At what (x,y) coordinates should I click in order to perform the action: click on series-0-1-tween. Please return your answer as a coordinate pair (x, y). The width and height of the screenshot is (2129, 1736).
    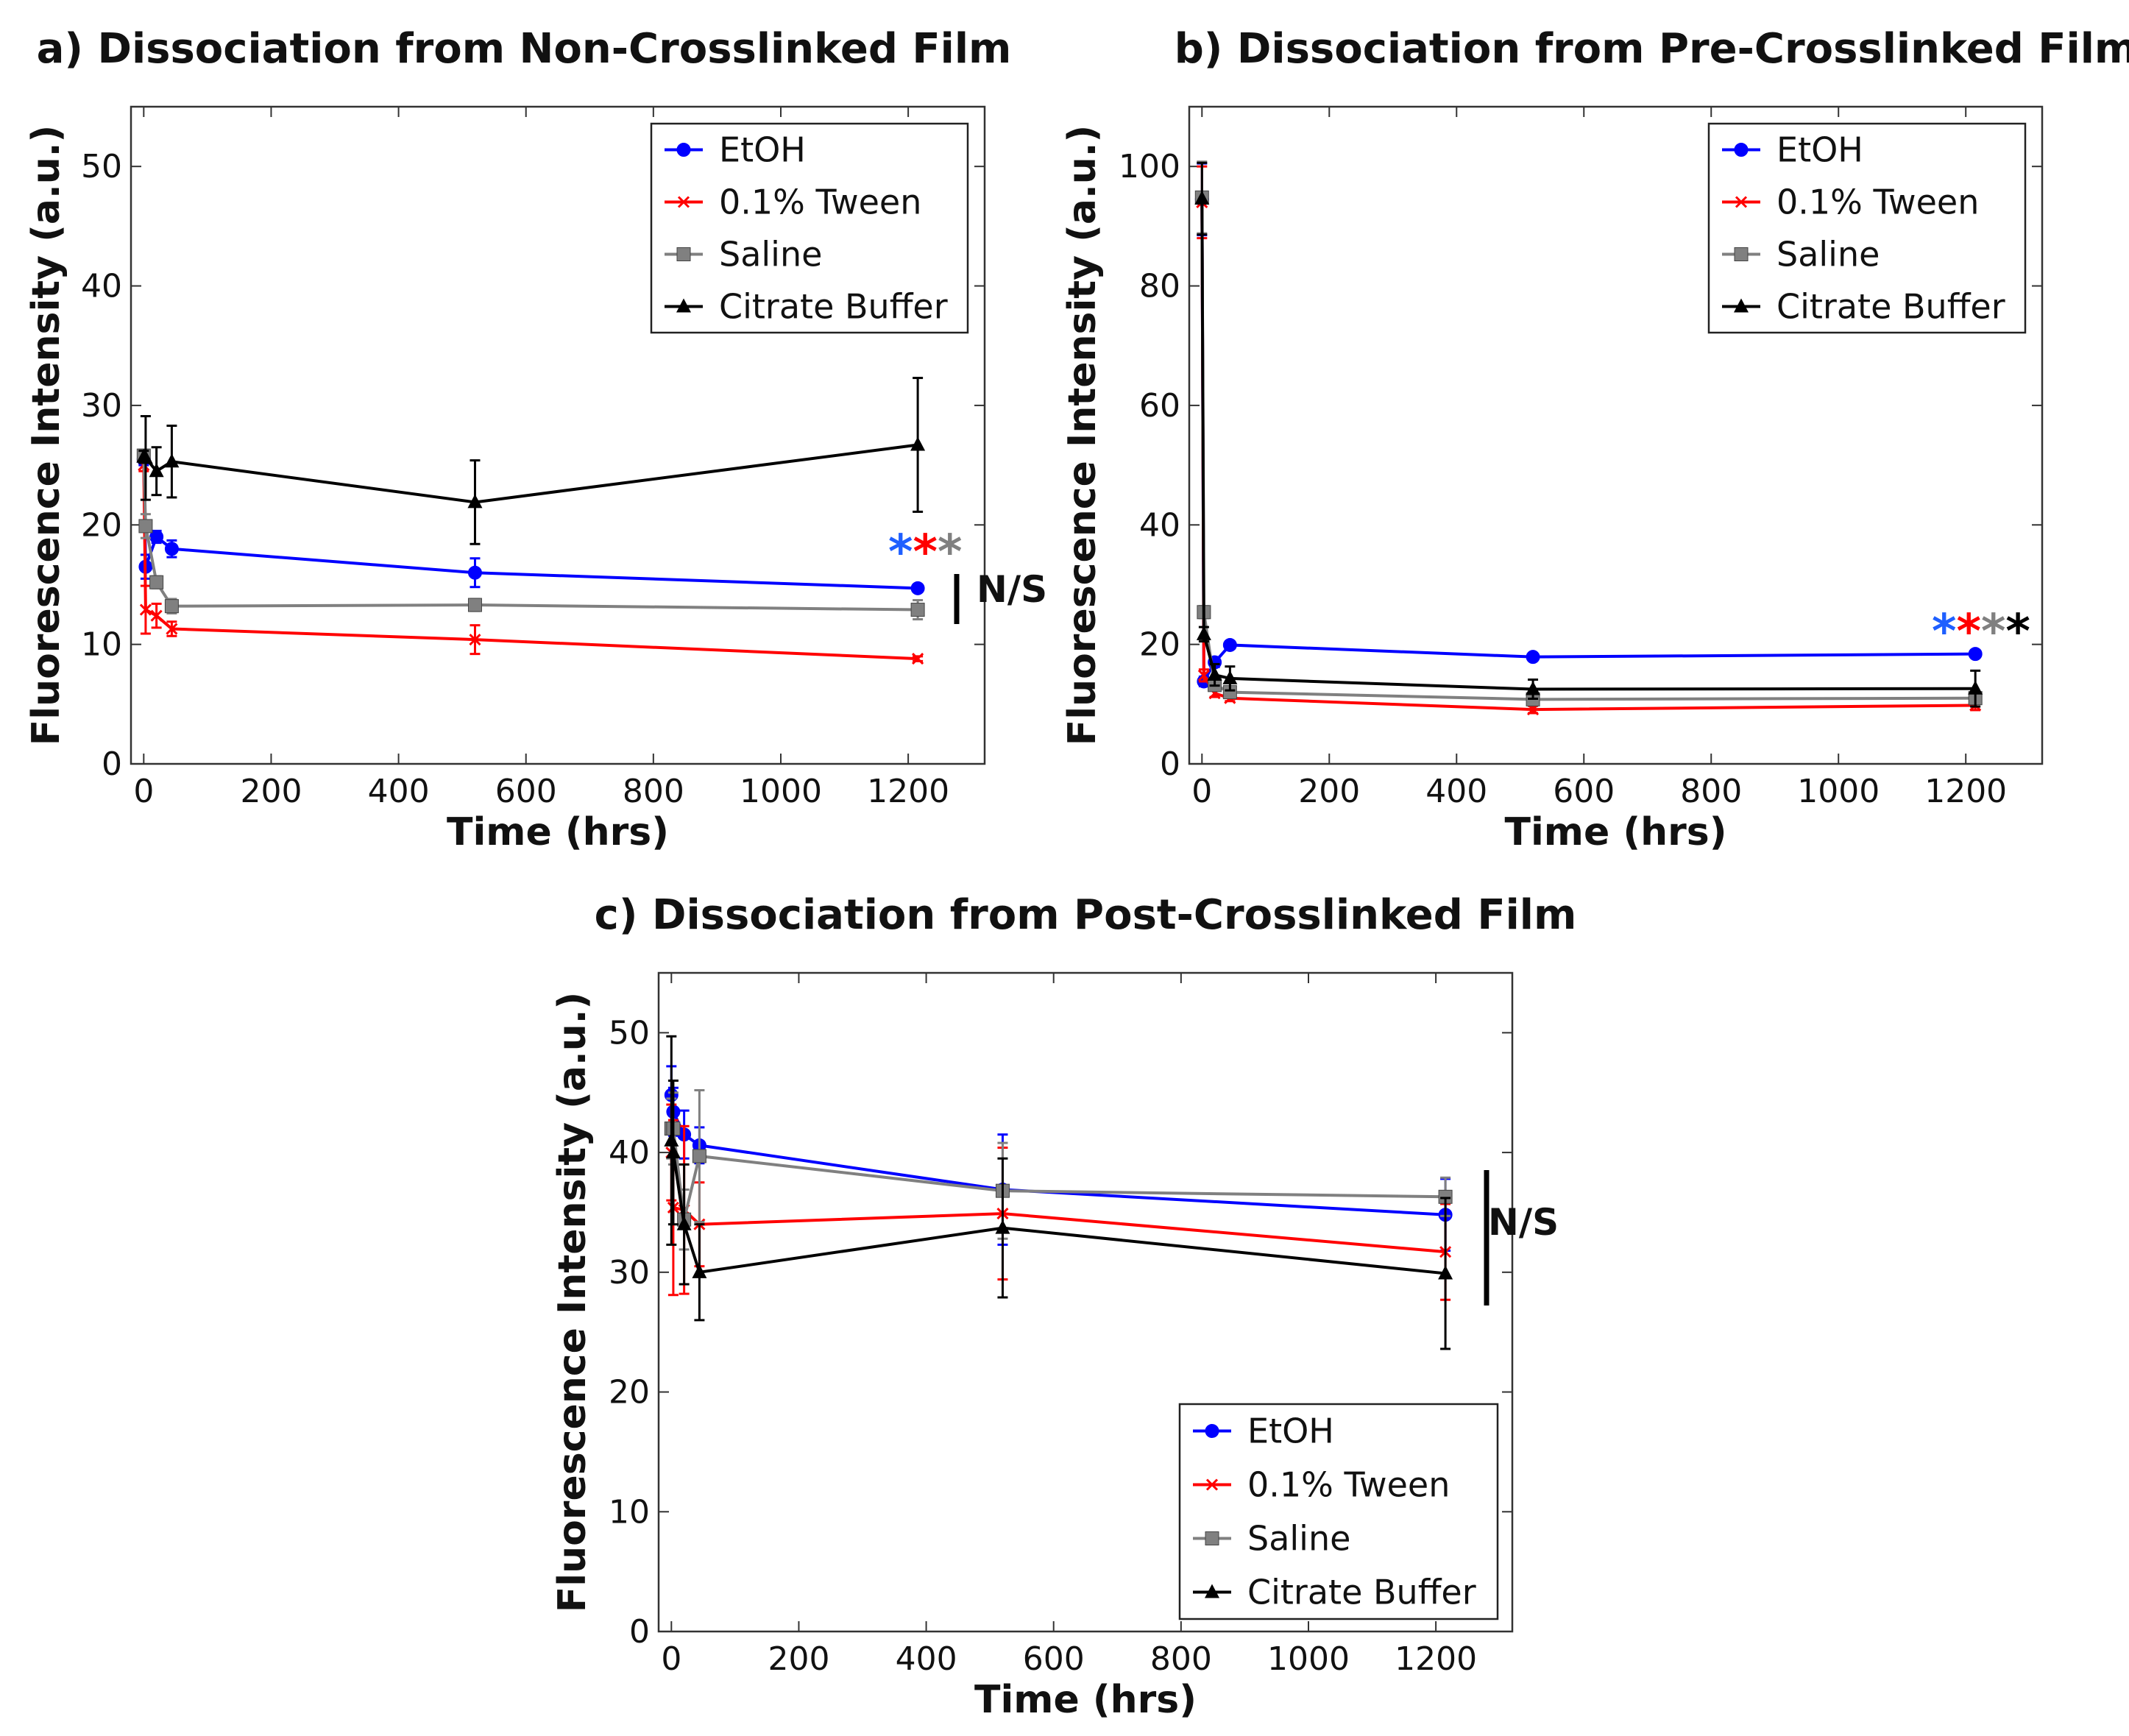
    Looking at the image, I should click on (1058, 1202).